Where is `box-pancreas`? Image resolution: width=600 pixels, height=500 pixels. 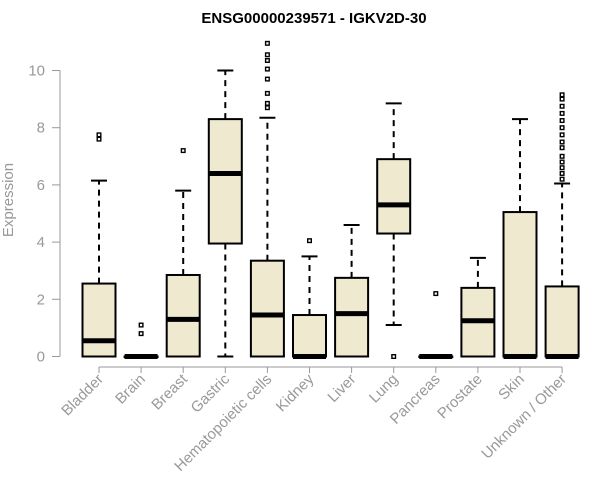 box-pancreas is located at coordinates (436, 325).